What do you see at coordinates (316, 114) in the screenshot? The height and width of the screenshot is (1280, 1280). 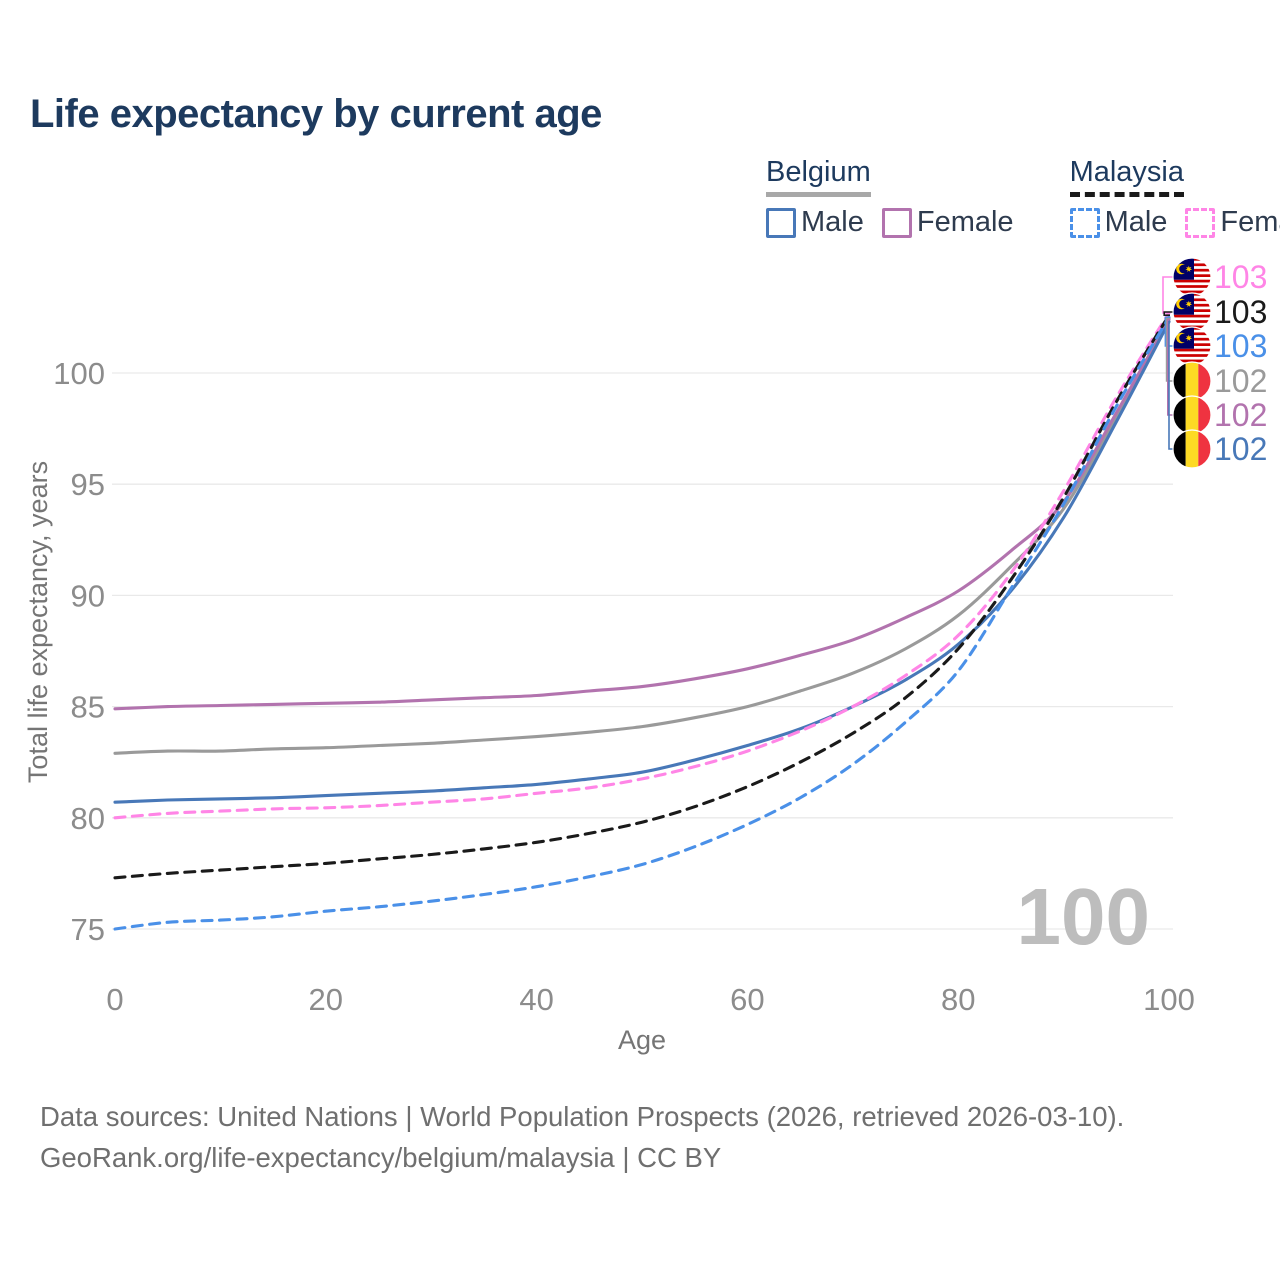 I see `page-title: Life expectancy by current age` at bounding box center [316, 114].